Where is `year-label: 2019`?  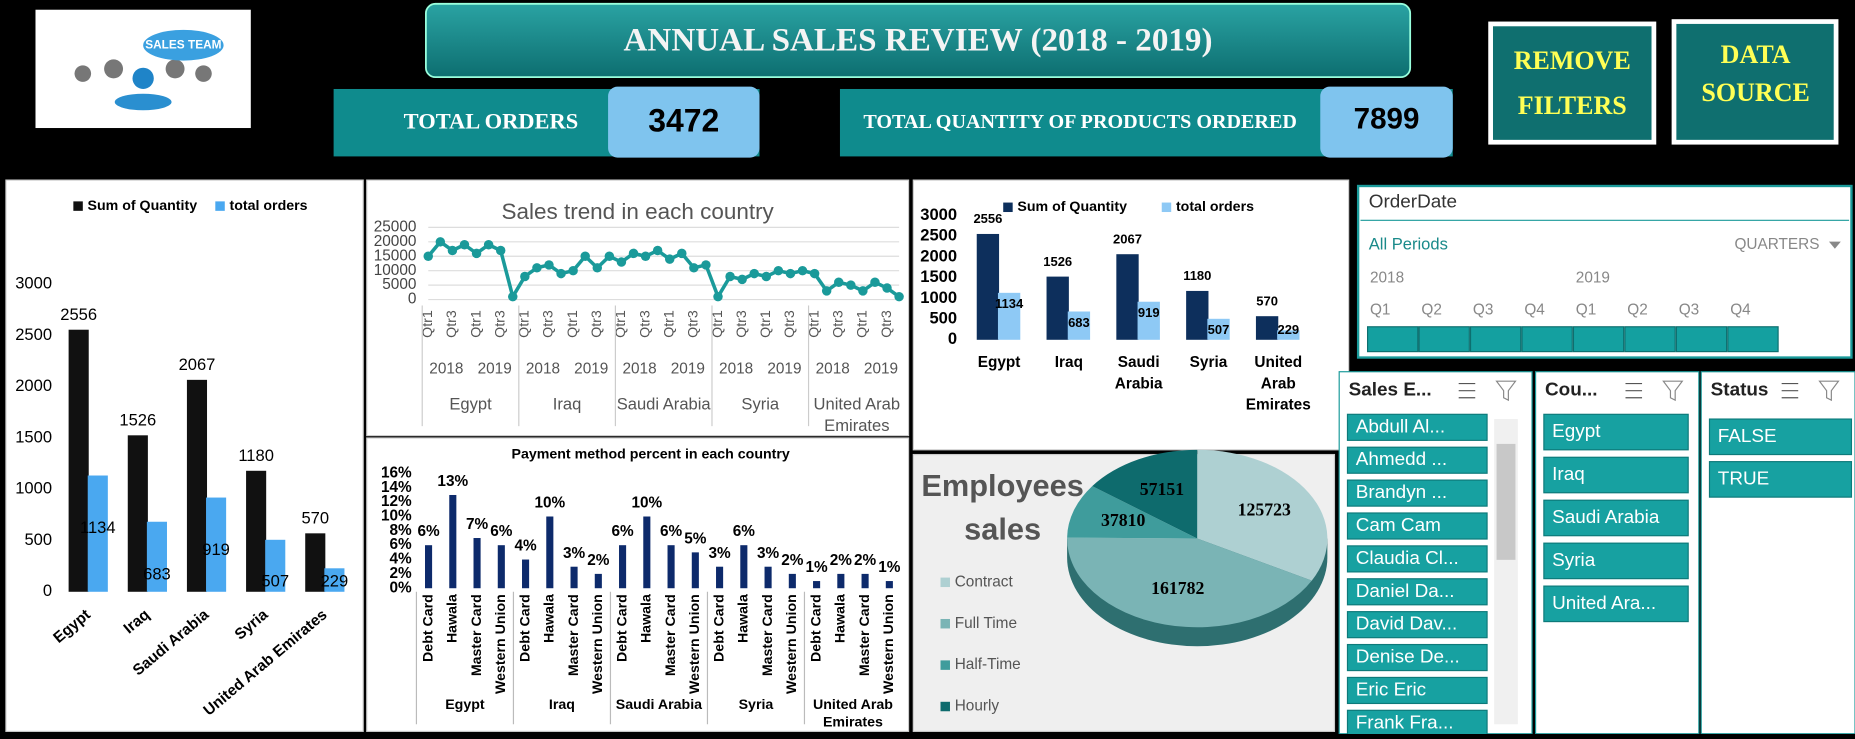
year-label: 2019 is located at coordinates (784, 368).